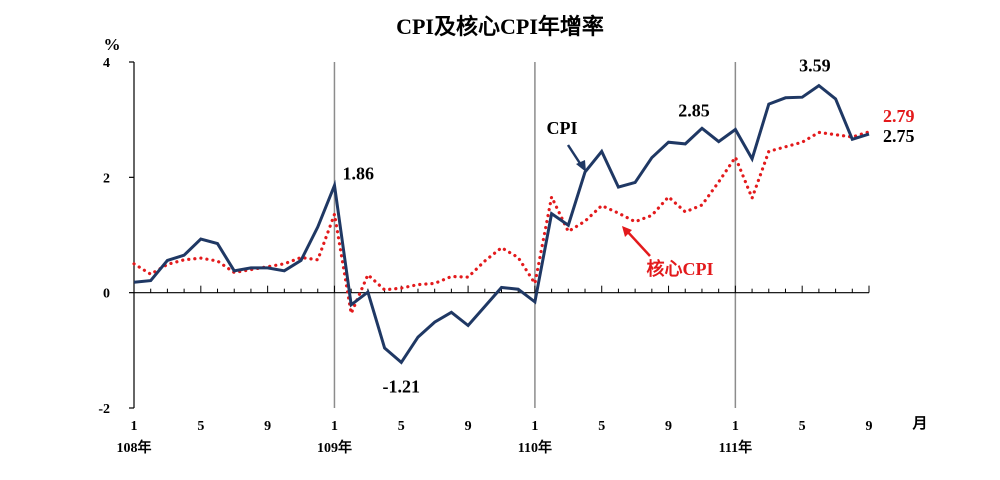  What do you see at coordinates (735, 447) in the screenshot?
I see `x-year-label: 111年` at bounding box center [735, 447].